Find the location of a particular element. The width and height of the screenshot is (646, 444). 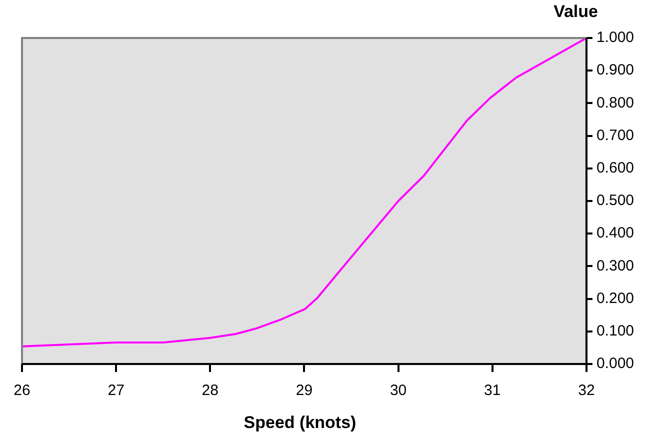

x-tick-label: 26 is located at coordinates (22, 391).